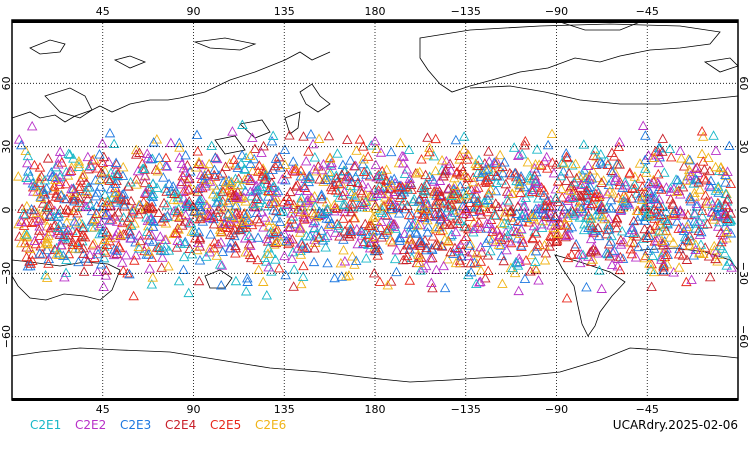  Describe the element at coordinates (556, 409) in the screenshot. I see `lon-tick-label-bottom: −90` at that location.